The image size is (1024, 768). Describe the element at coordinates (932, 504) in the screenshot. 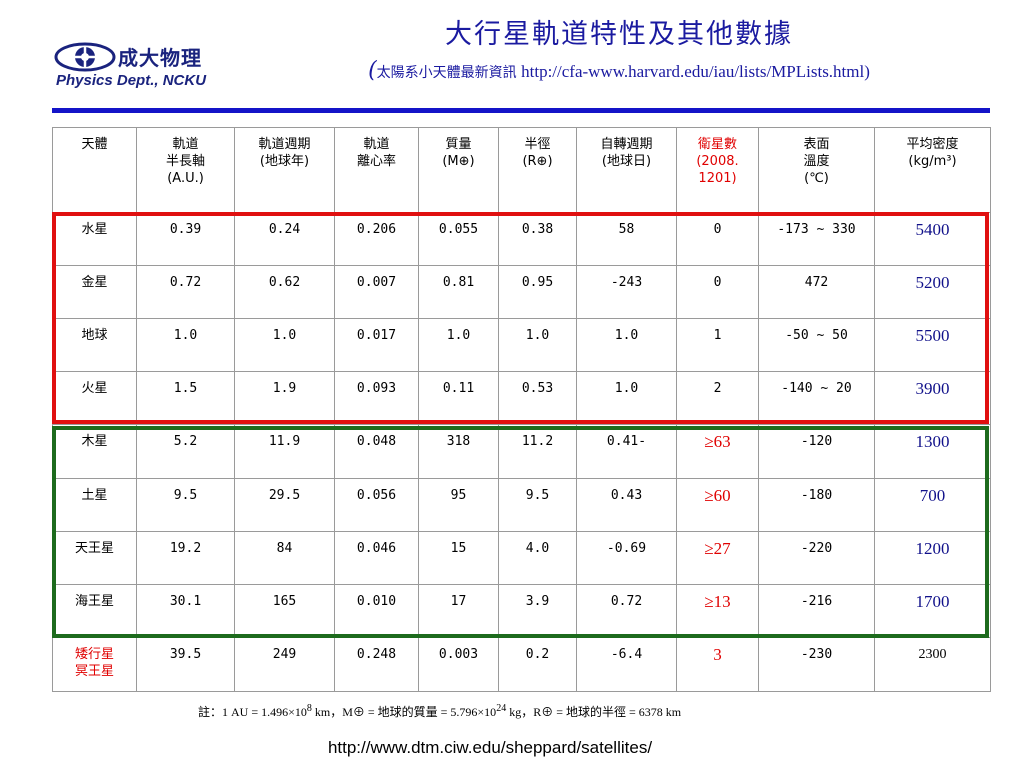

I see `cell-mean-density: 700` at that location.